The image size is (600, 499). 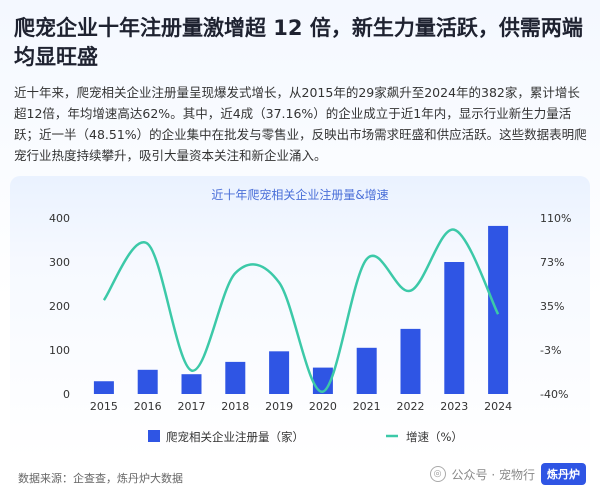 I want to click on left-axis-tick: 400, so click(x=59, y=218).